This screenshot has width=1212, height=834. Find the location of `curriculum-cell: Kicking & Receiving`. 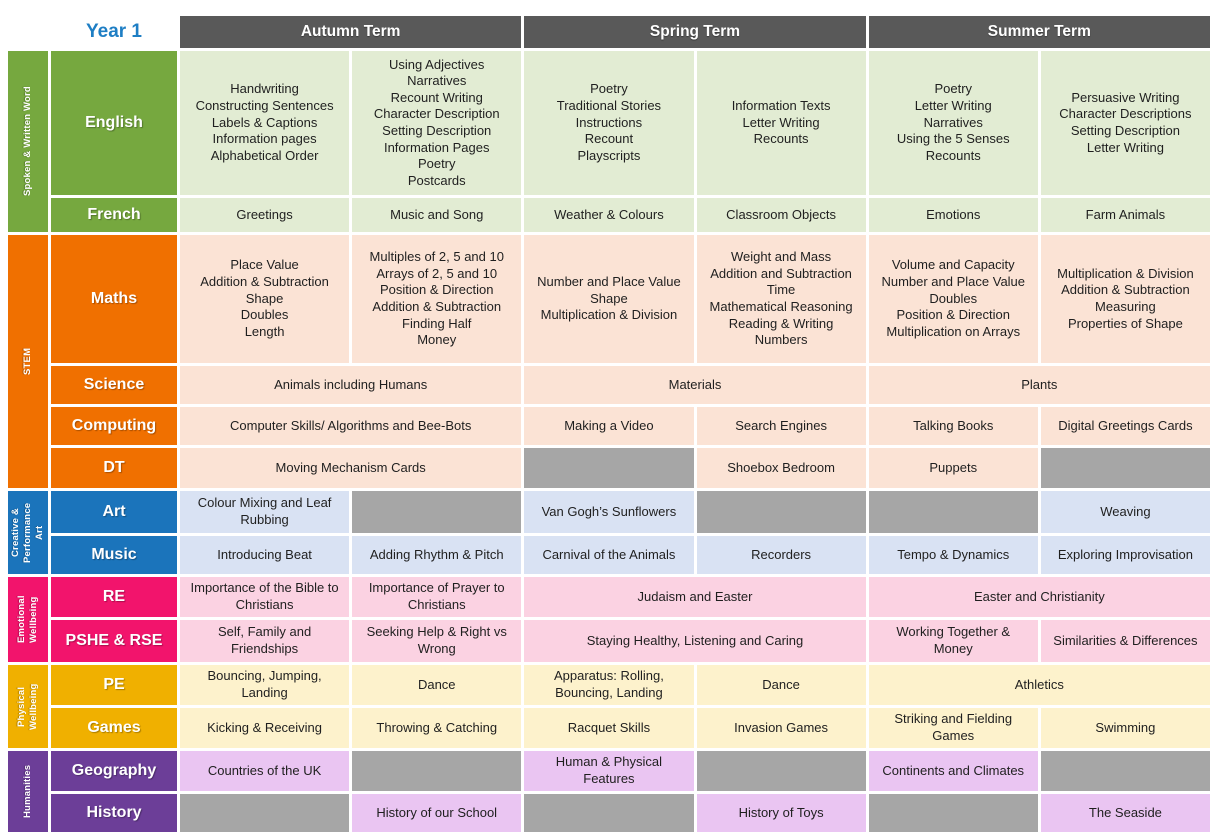

curriculum-cell: Kicking & Receiving is located at coordinates (265, 728).